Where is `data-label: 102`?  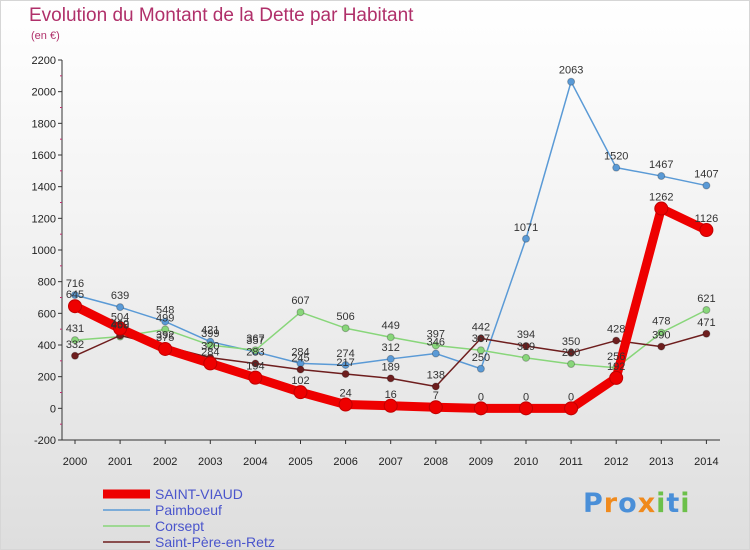
data-label: 102 is located at coordinates (300, 381).